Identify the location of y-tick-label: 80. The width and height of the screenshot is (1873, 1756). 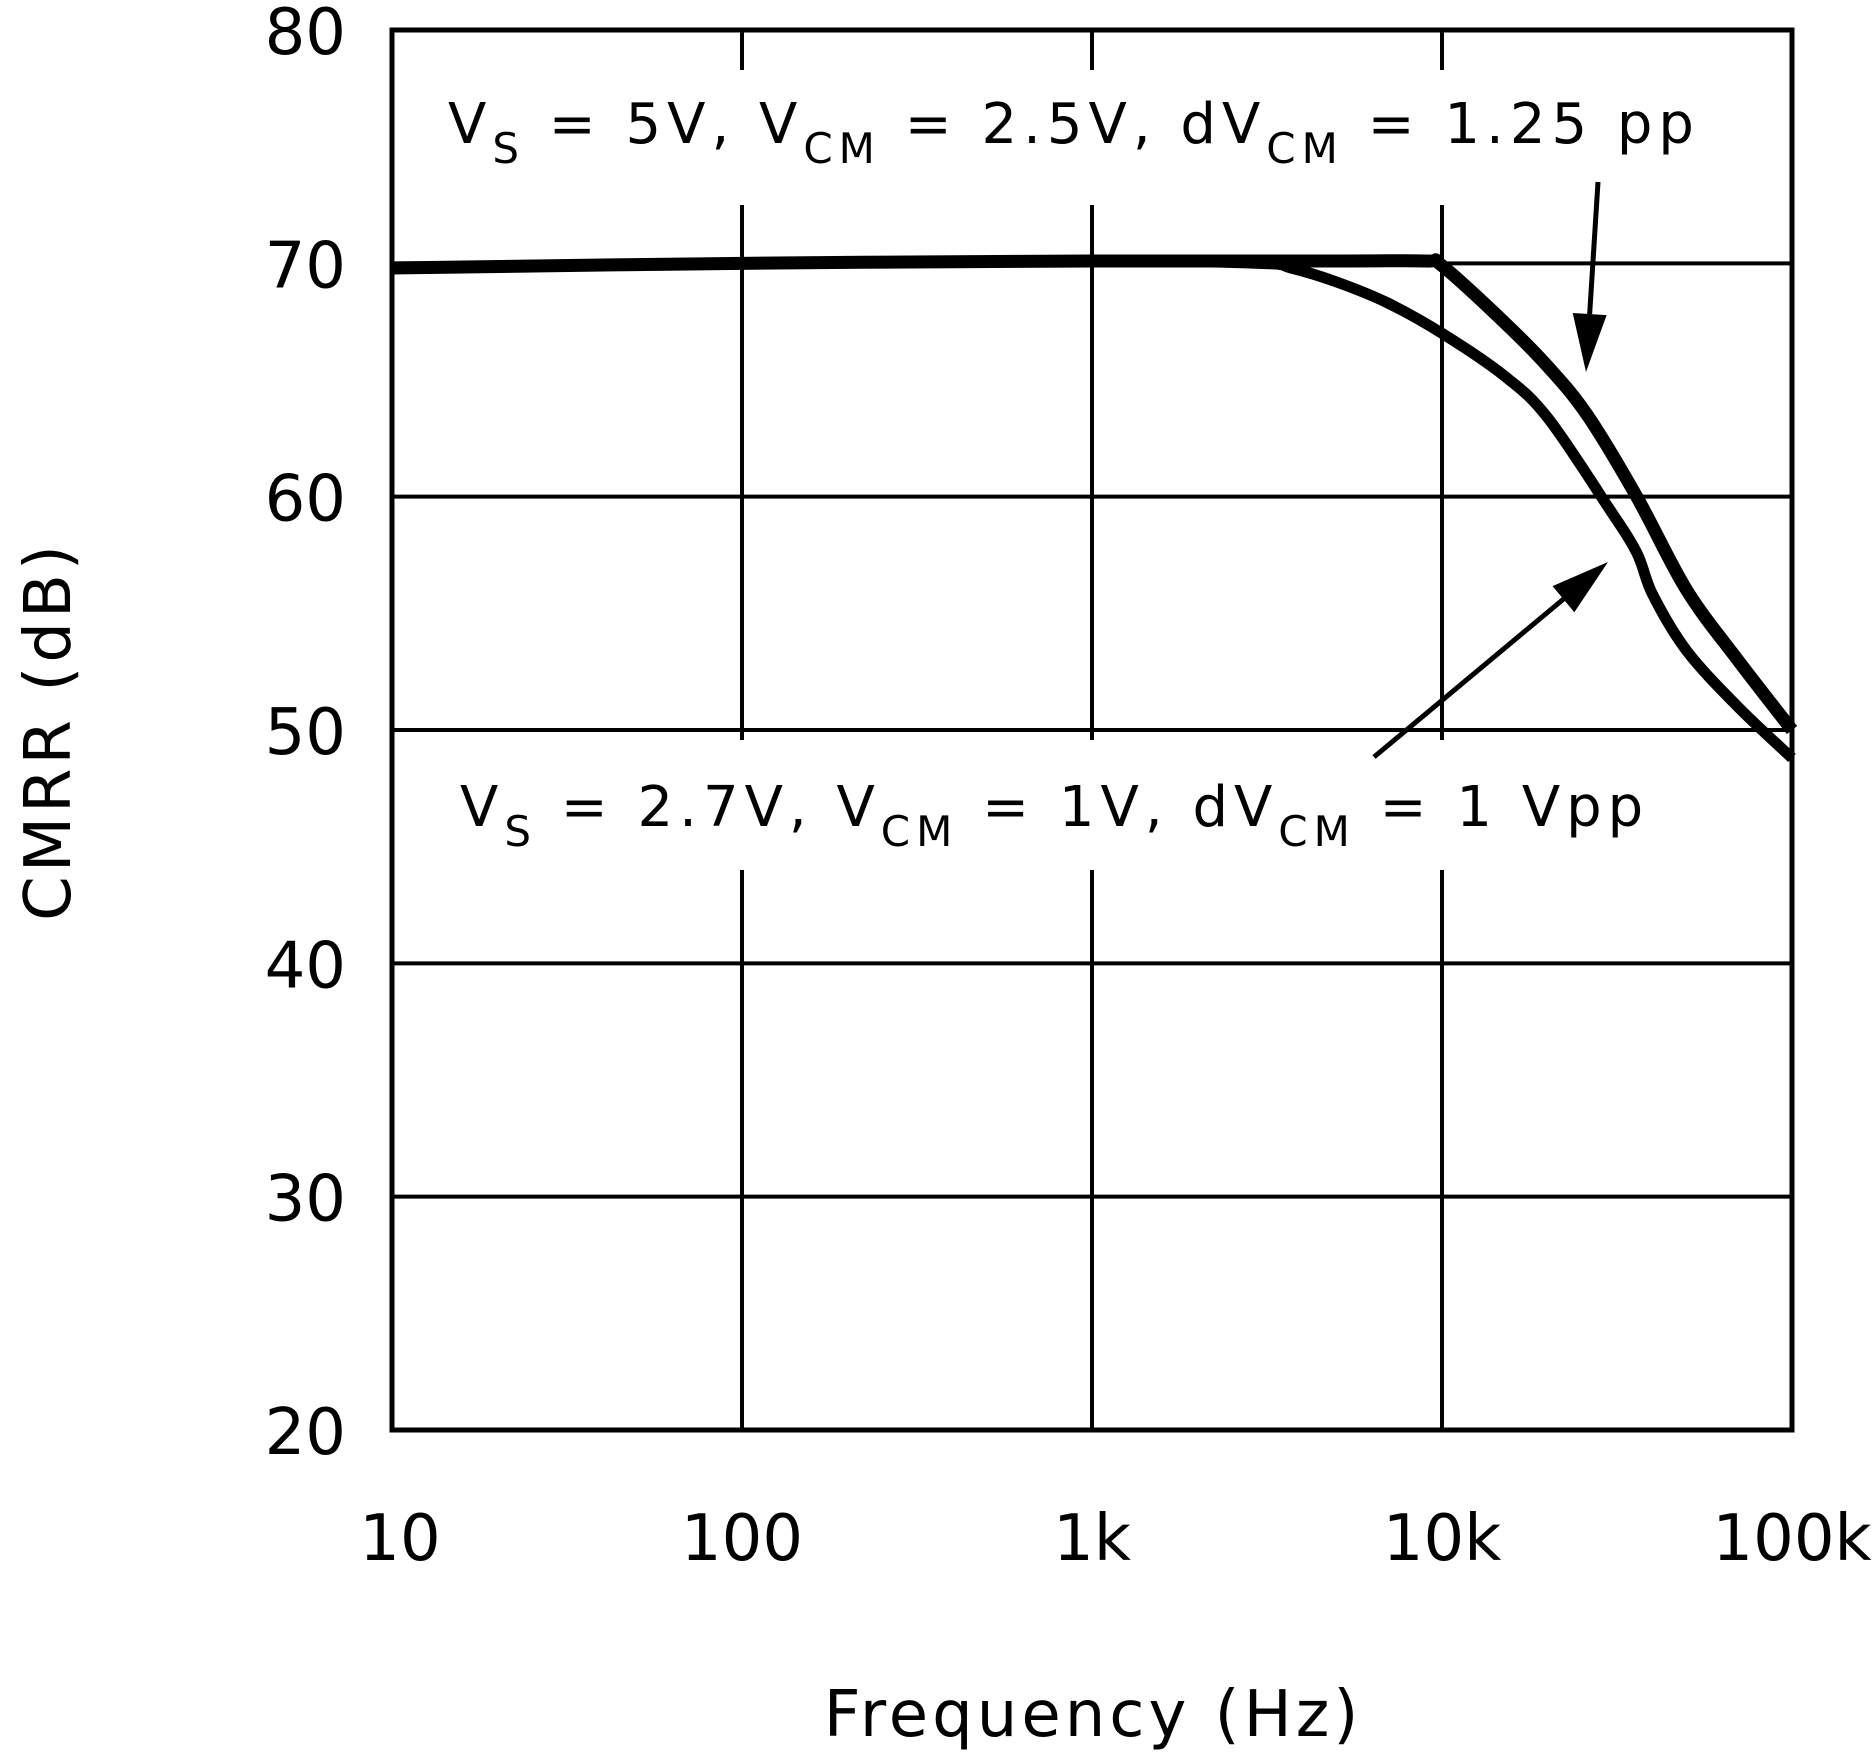
(305, 35).